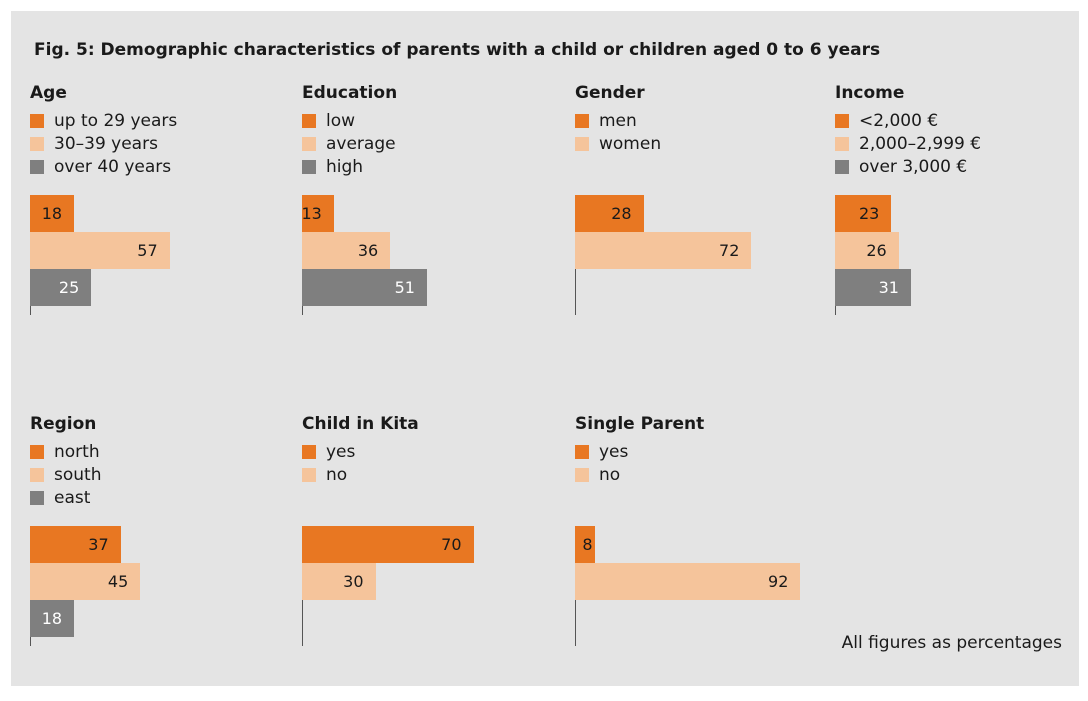 This screenshot has height=701, width=1088. I want to click on bar-yes: 8, so click(585, 544).